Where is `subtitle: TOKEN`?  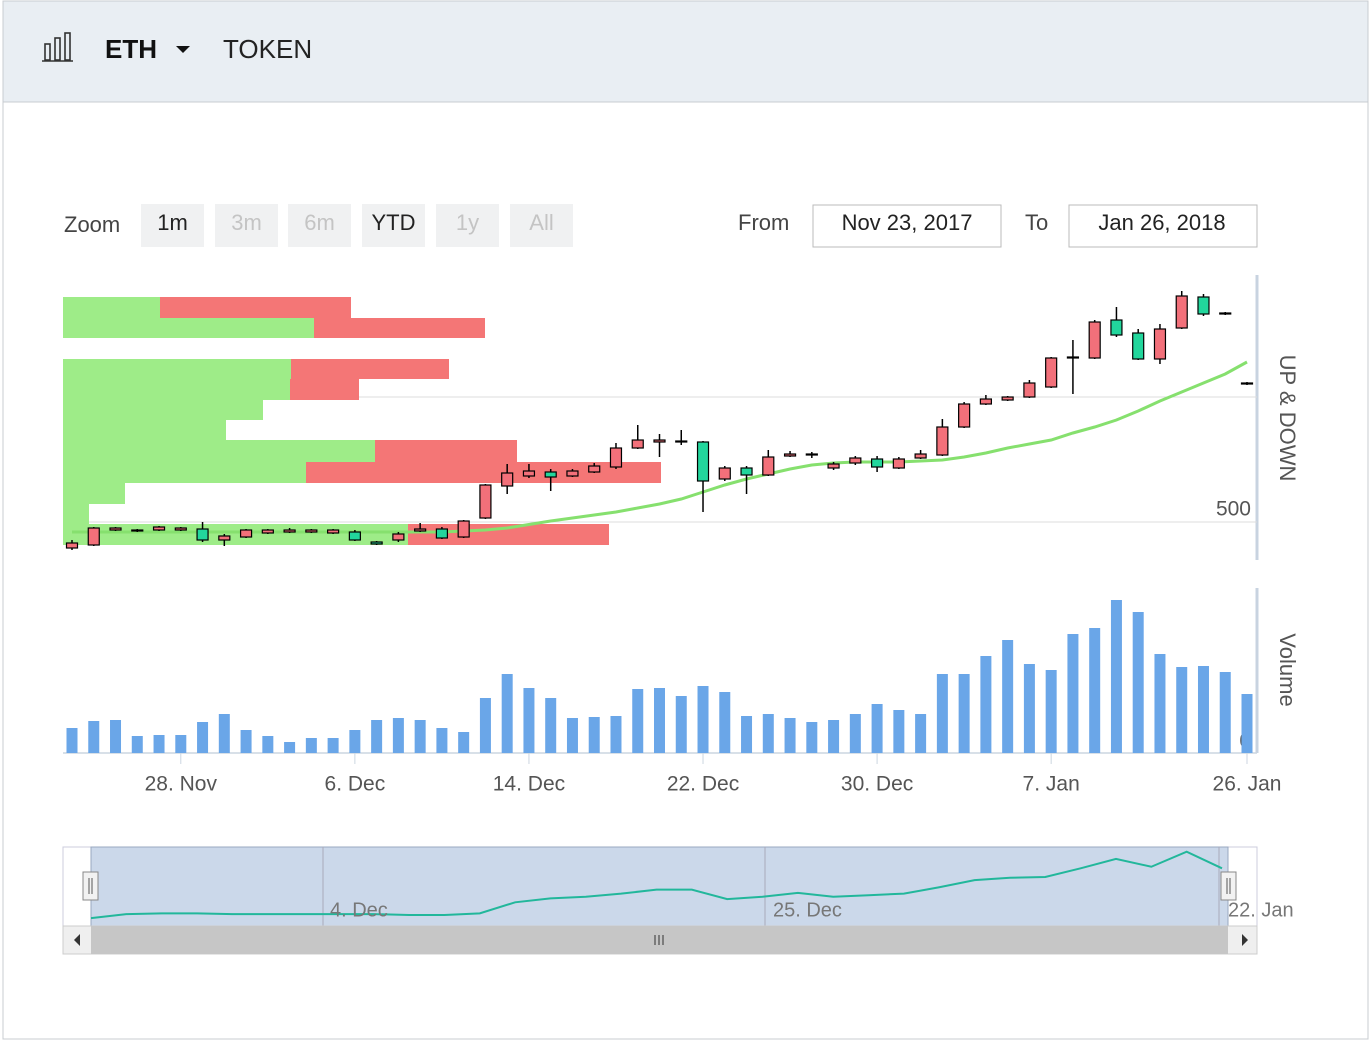 subtitle: TOKEN is located at coordinates (267, 49).